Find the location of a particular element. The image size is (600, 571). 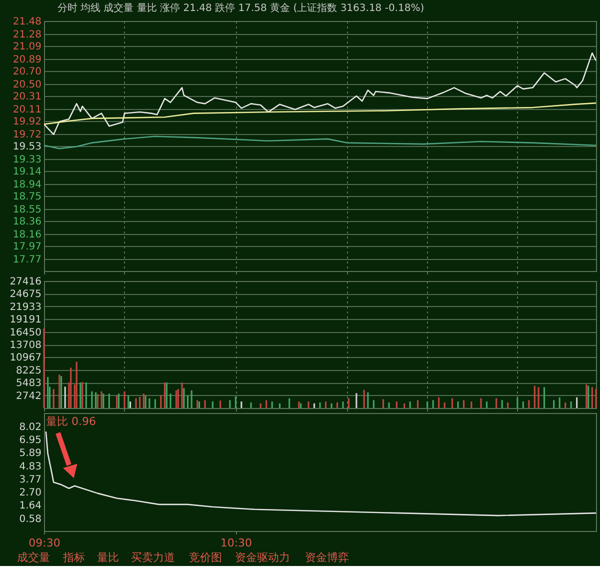

y-tick-label: 19191 is located at coordinates (26, 320).